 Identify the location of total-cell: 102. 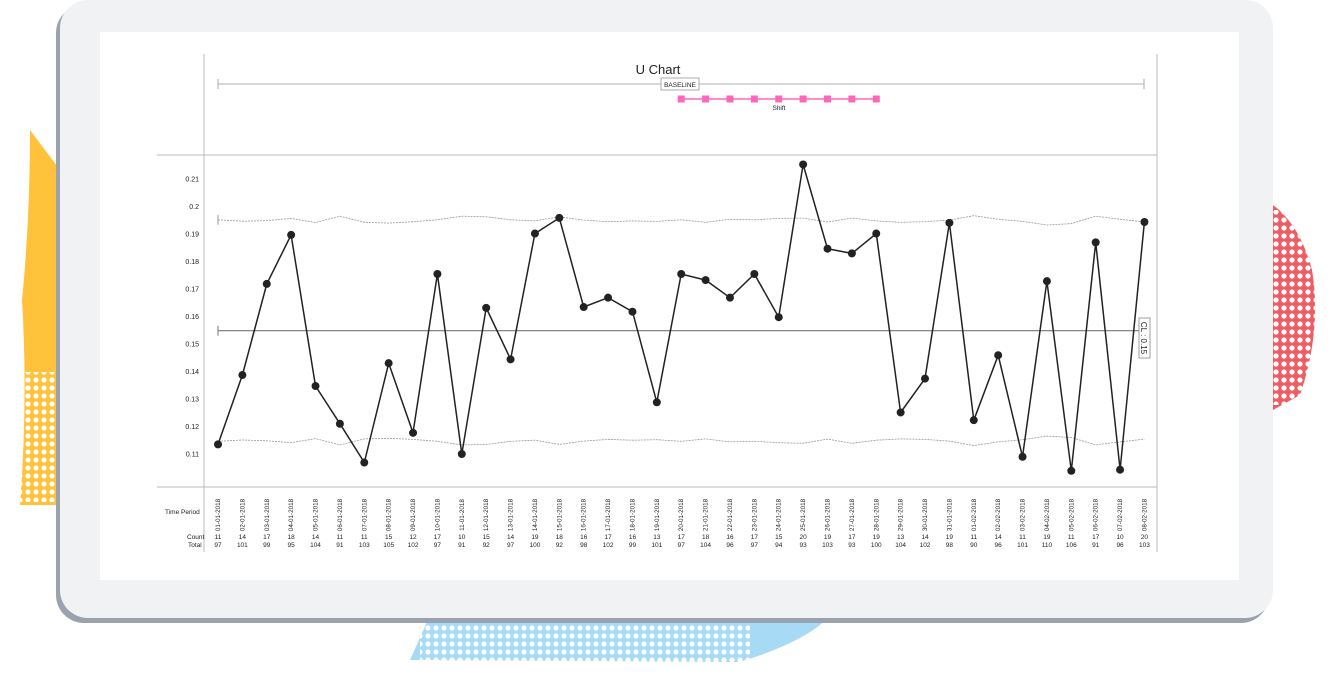
(925, 545).